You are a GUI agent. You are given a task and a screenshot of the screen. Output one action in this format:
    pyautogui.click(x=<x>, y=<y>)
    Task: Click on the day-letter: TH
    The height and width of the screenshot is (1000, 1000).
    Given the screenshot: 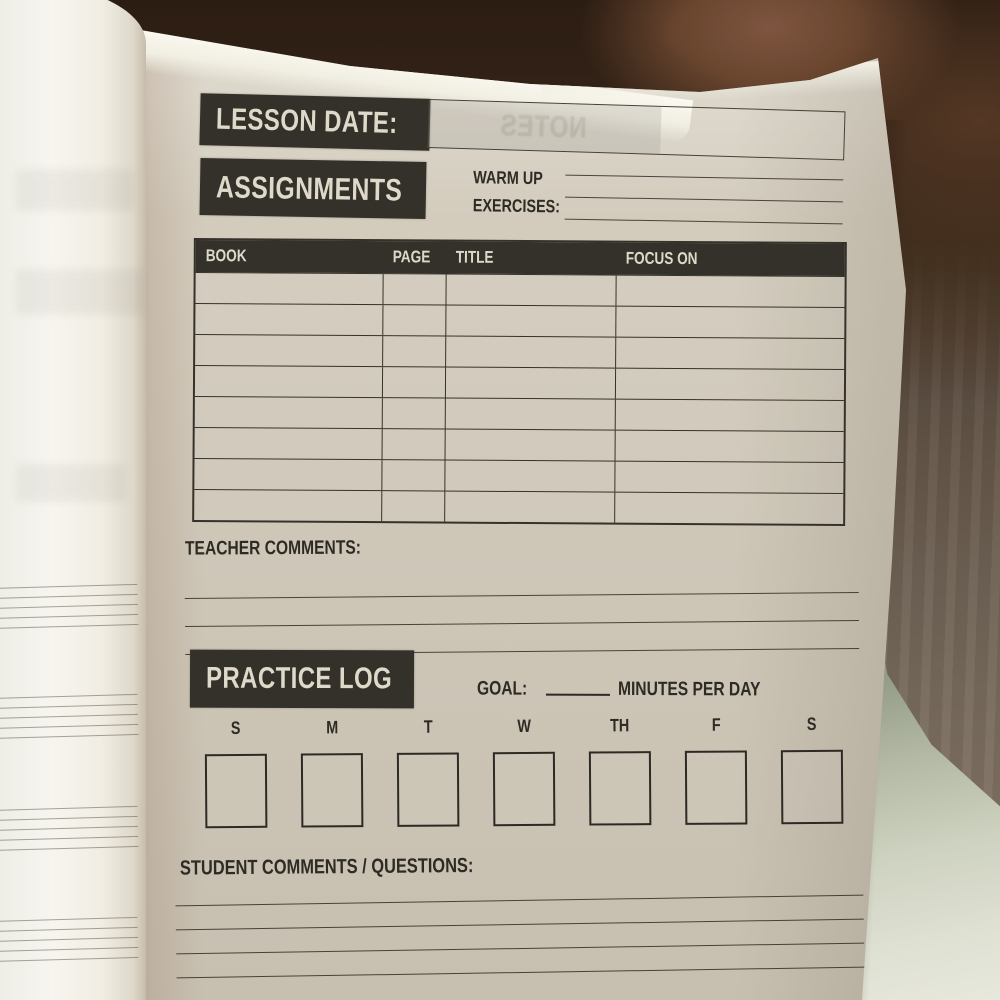 What is the action you would take?
    pyautogui.click(x=620, y=725)
    